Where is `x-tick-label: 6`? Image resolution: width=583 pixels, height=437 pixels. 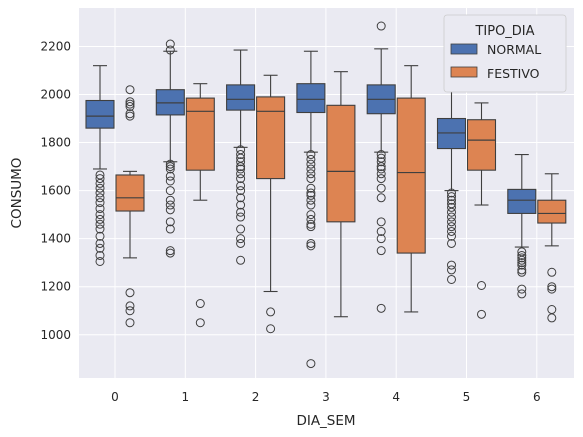 x-tick-label: 6 is located at coordinates (537, 397).